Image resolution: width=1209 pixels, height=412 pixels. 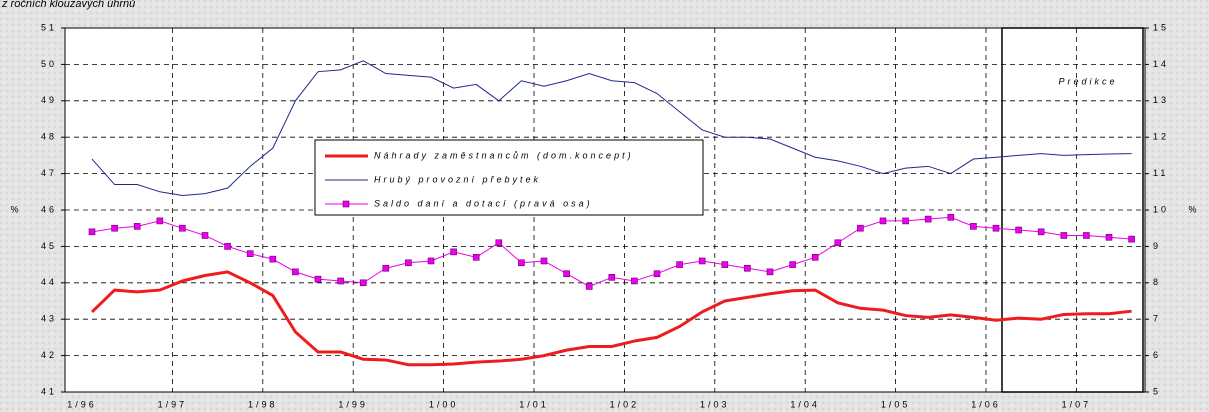 What do you see at coordinates (896, 404) in the screenshot?
I see `x-tick-label: 1/05` at bounding box center [896, 404].